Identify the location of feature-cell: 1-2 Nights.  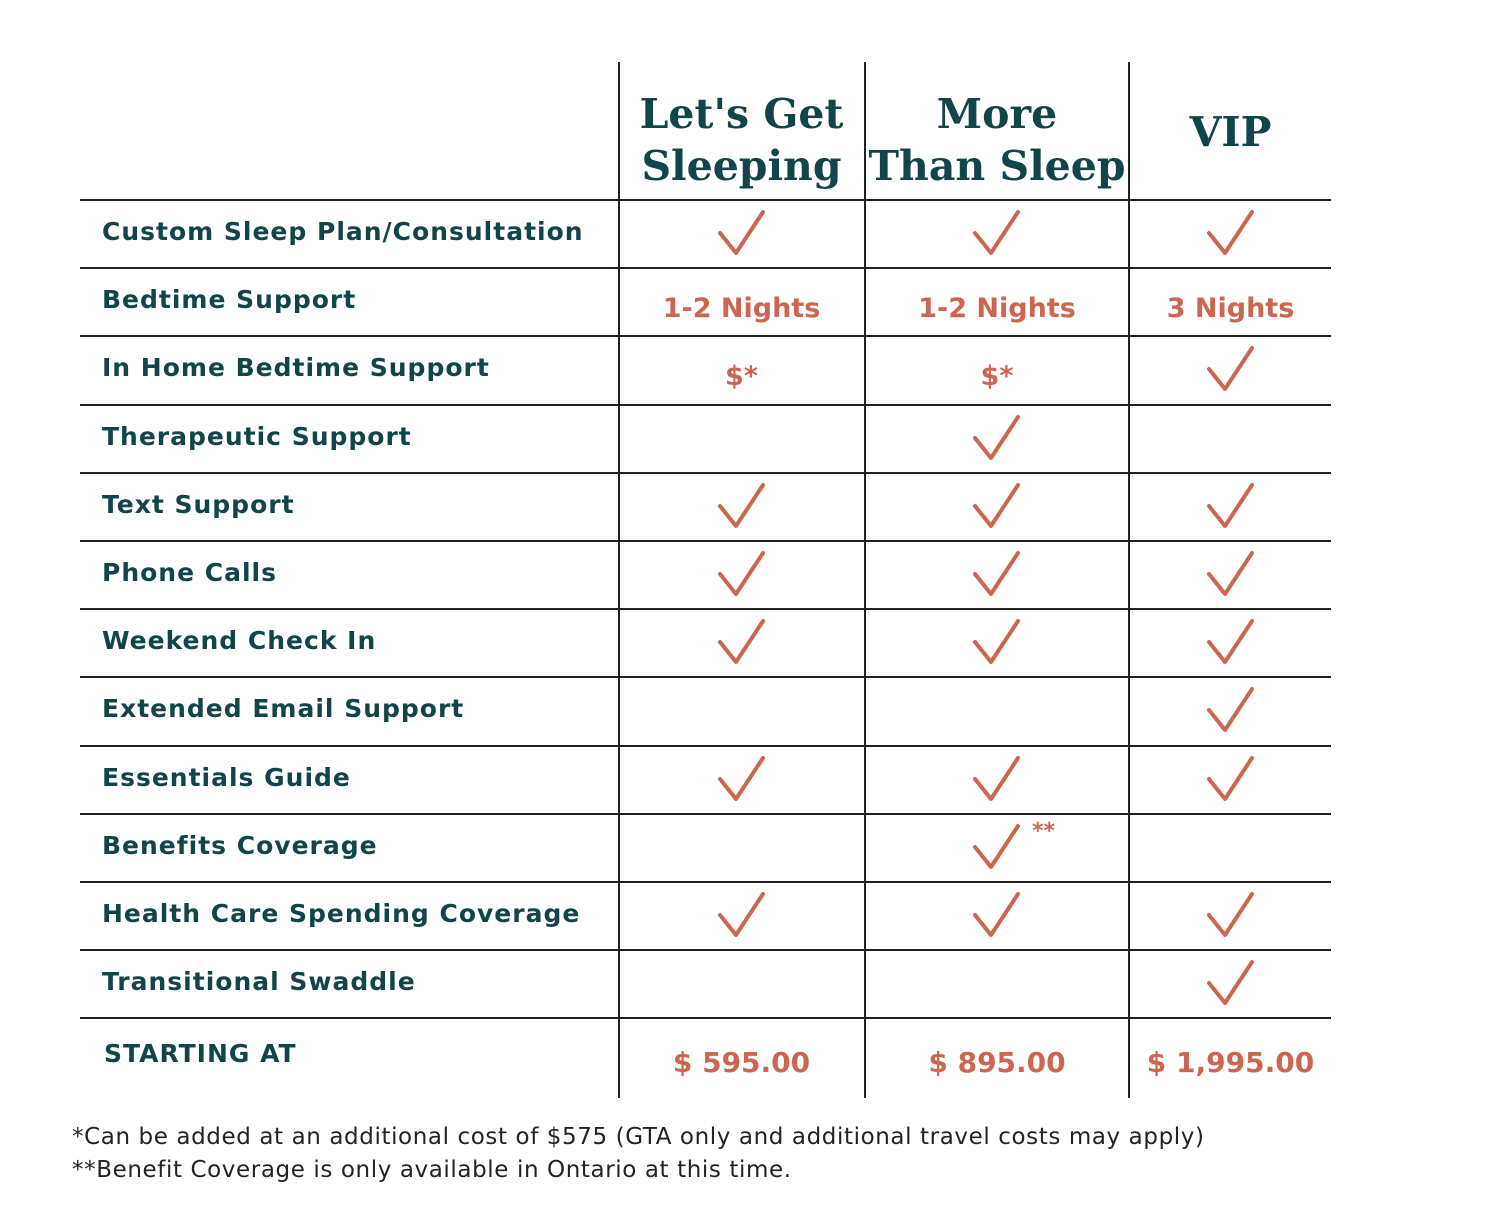
(741, 308).